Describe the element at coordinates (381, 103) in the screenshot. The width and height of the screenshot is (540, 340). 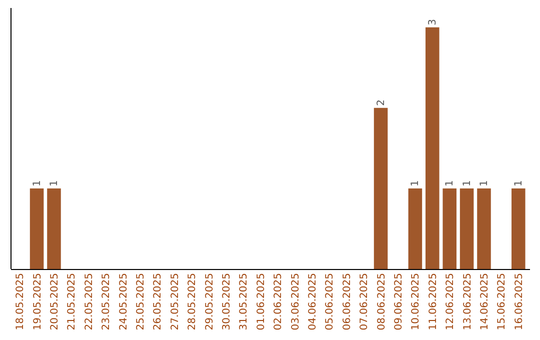
I see `data-label: 2` at that location.